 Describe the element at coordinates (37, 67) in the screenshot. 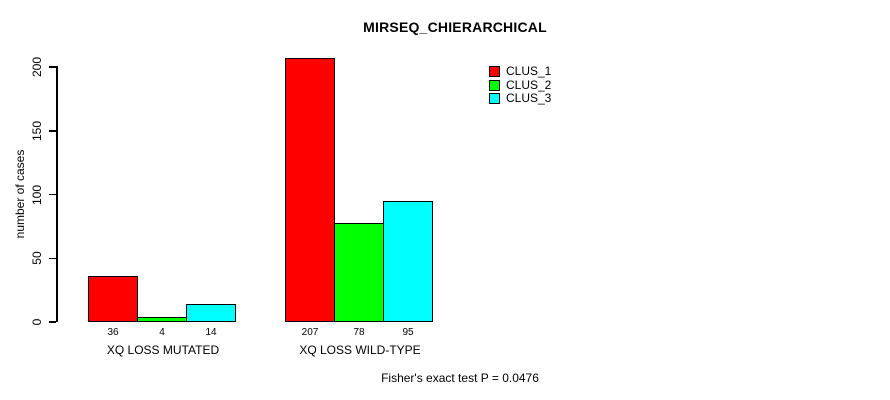

I see `y-tick-label: 200` at that location.